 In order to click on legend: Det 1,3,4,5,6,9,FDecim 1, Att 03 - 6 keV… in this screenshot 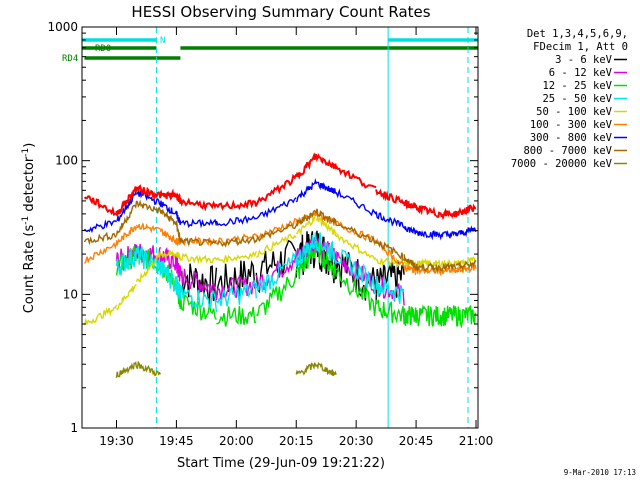, I will do `click(569, 99)`.